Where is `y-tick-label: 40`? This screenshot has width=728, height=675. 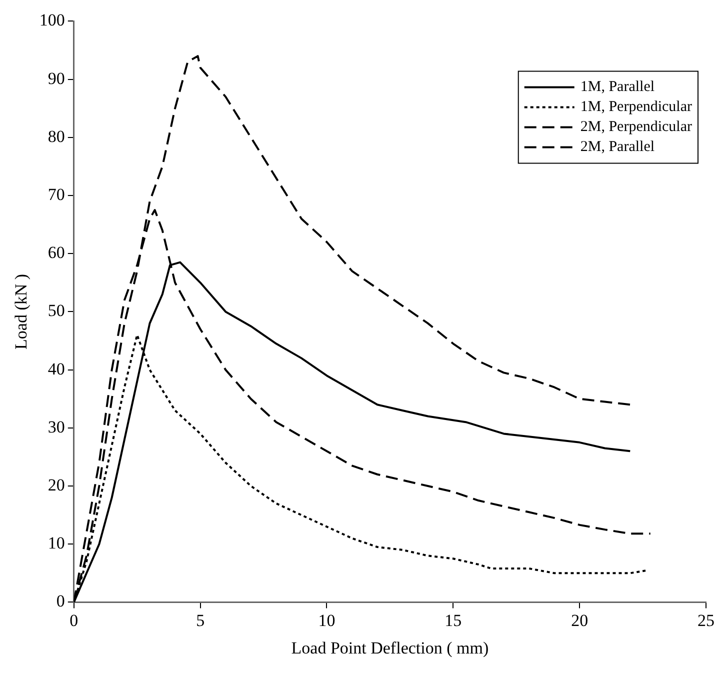 y-tick-label: 40 is located at coordinates (56, 368).